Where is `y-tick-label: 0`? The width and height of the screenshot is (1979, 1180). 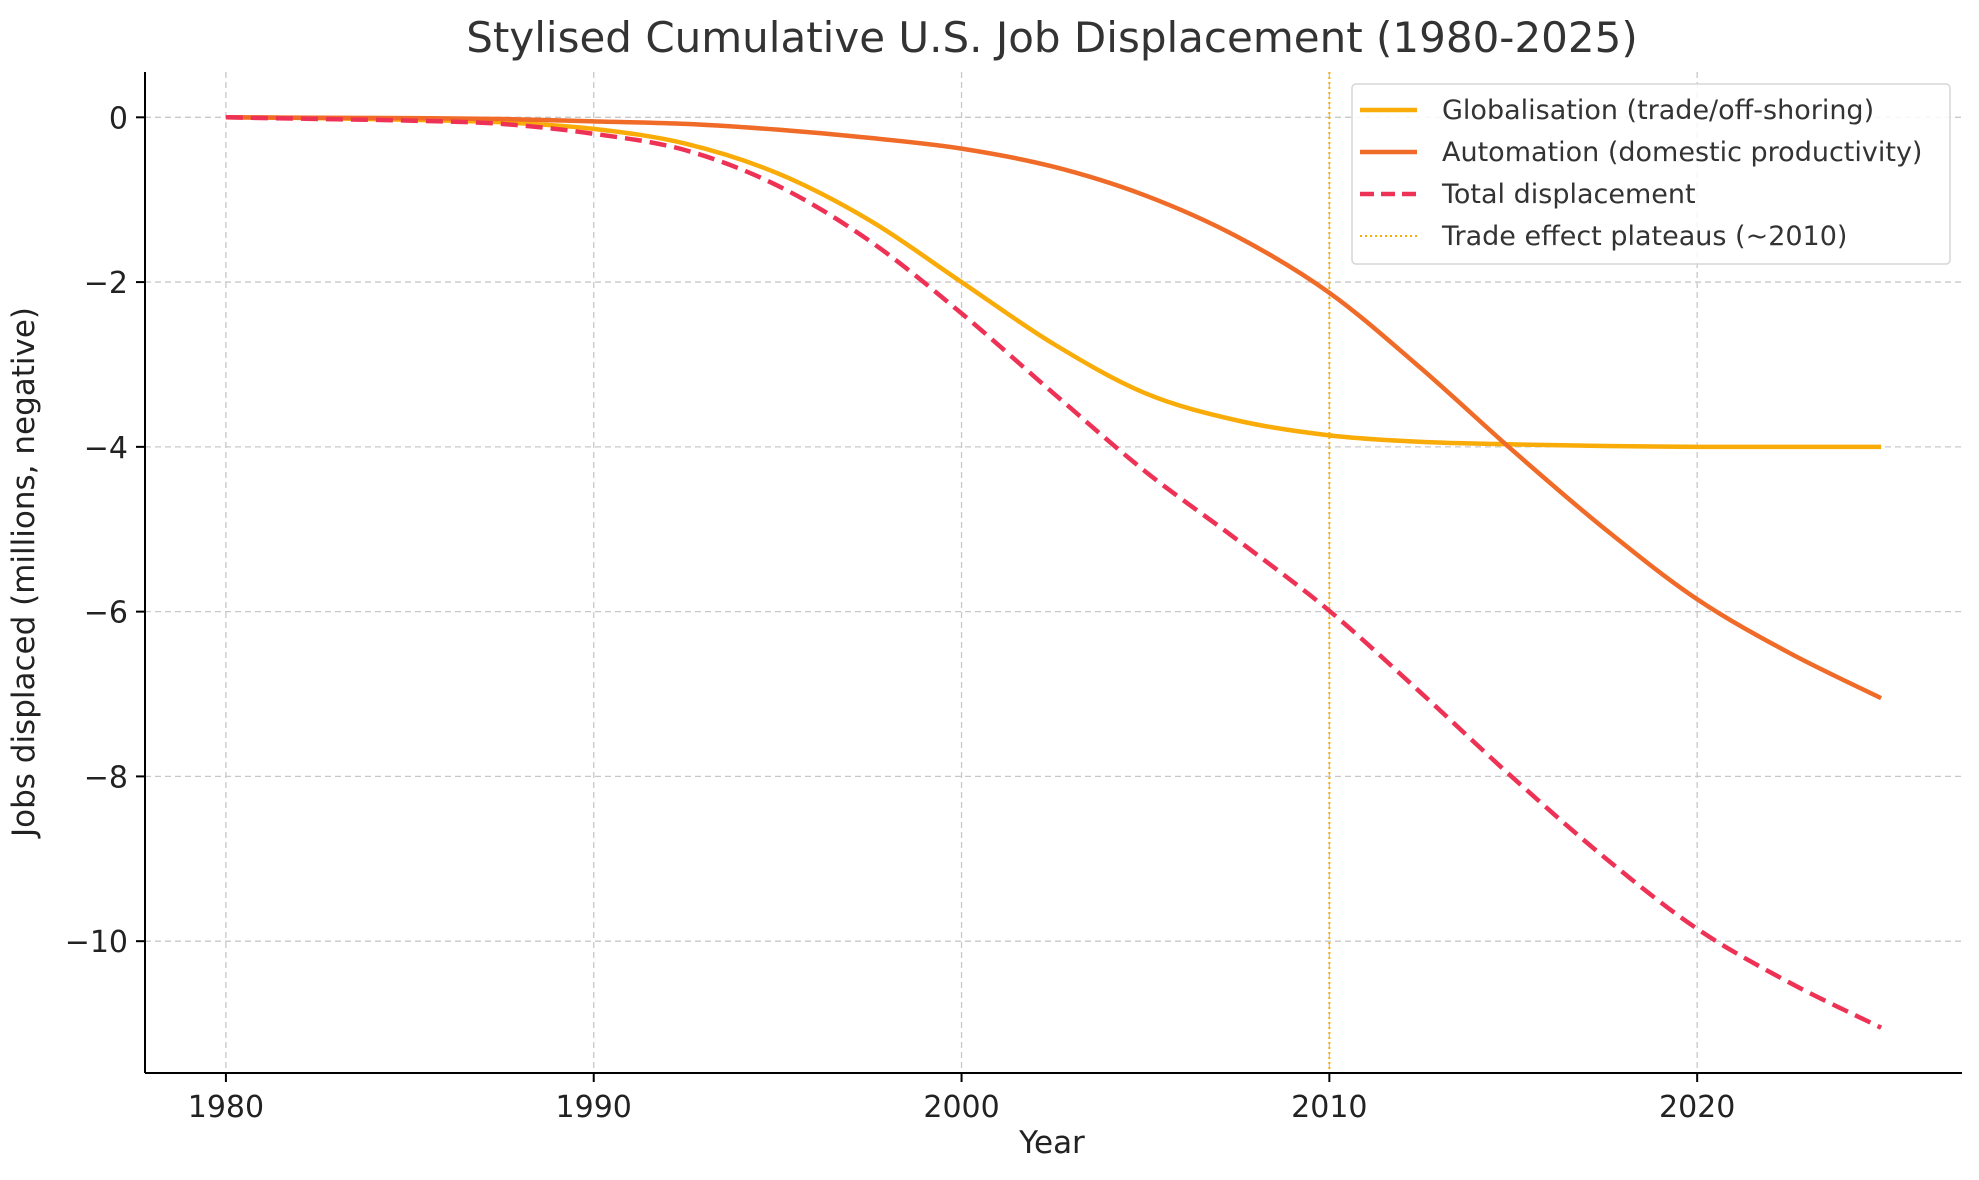
y-tick-label: 0 is located at coordinates (118, 118).